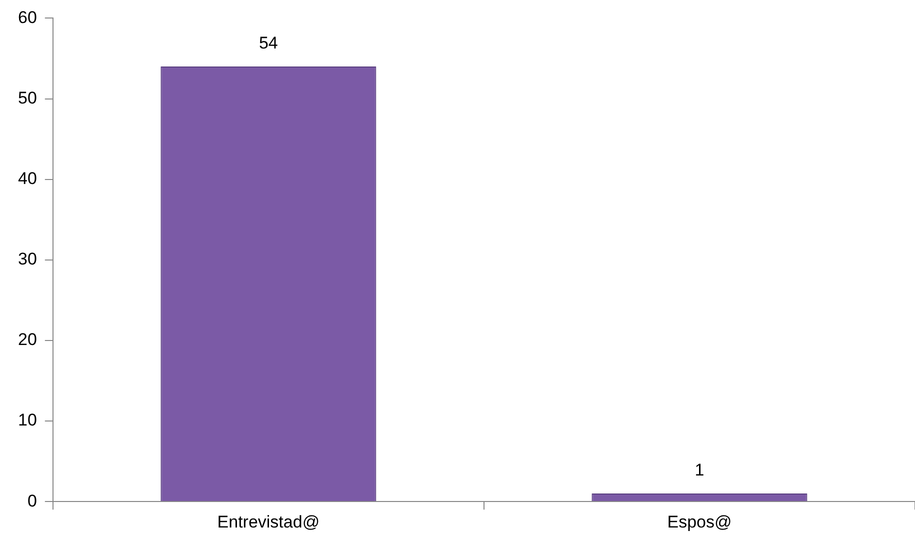 The image size is (915, 546). I want to click on x-tick-label: Espos@, so click(699, 522).